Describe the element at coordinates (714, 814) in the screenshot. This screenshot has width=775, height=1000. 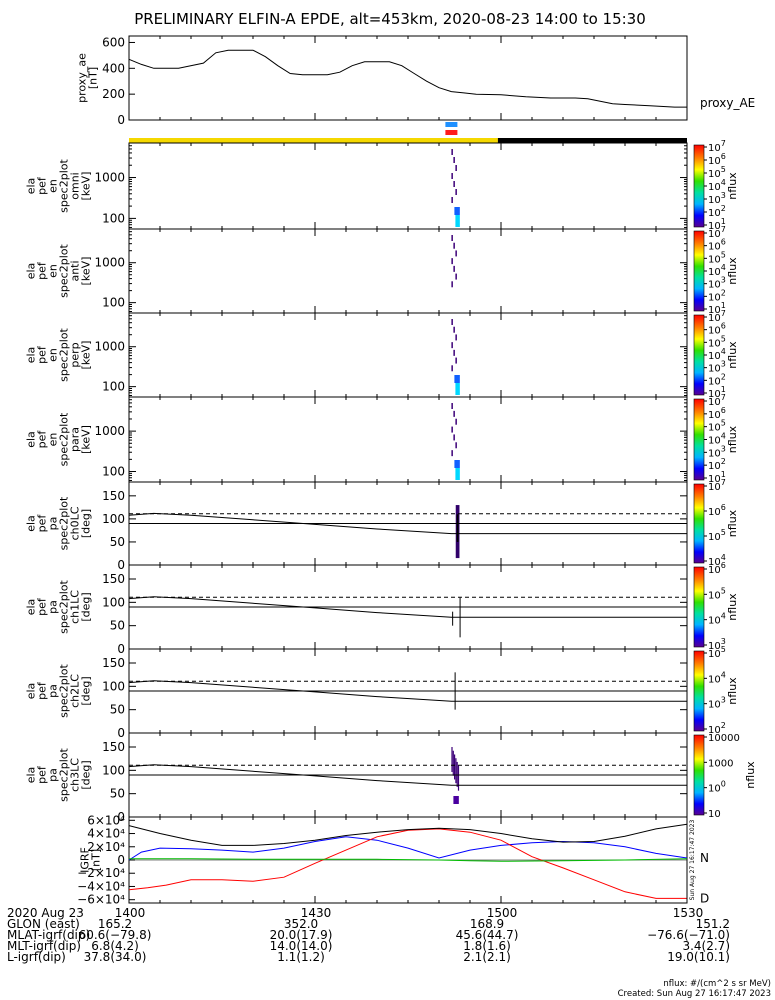
I see `colorbar-tick-label: 10` at that location.